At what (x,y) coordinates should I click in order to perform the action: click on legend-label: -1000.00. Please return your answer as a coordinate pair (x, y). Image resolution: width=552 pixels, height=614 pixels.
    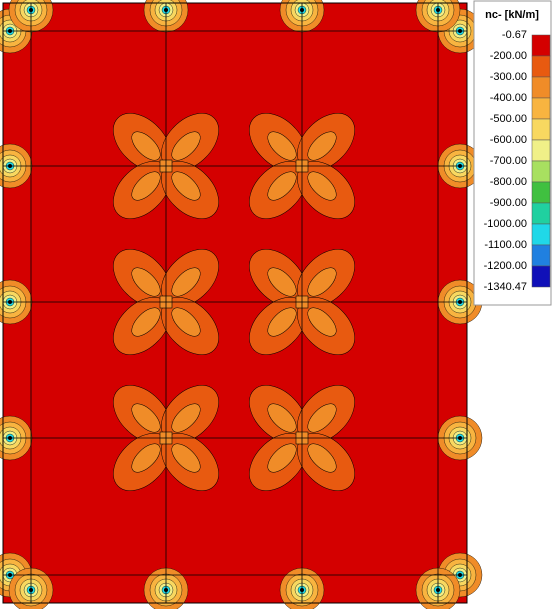
    Looking at the image, I should click on (505, 224).